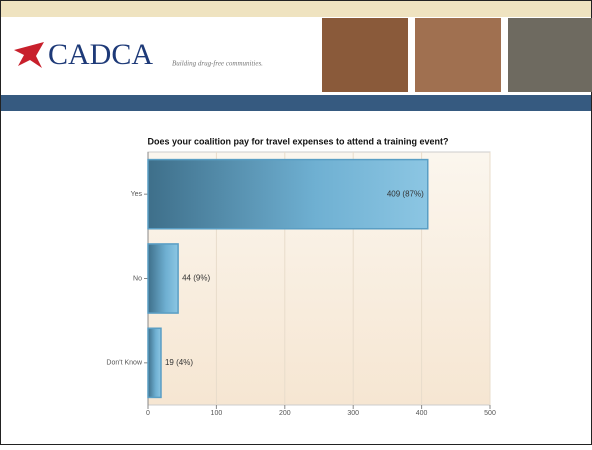 The width and height of the screenshot is (592, 450). Describe the element at coordinates (217, 64) in the screenshot. I see `tagline: Building drug-free communities.` at that location.